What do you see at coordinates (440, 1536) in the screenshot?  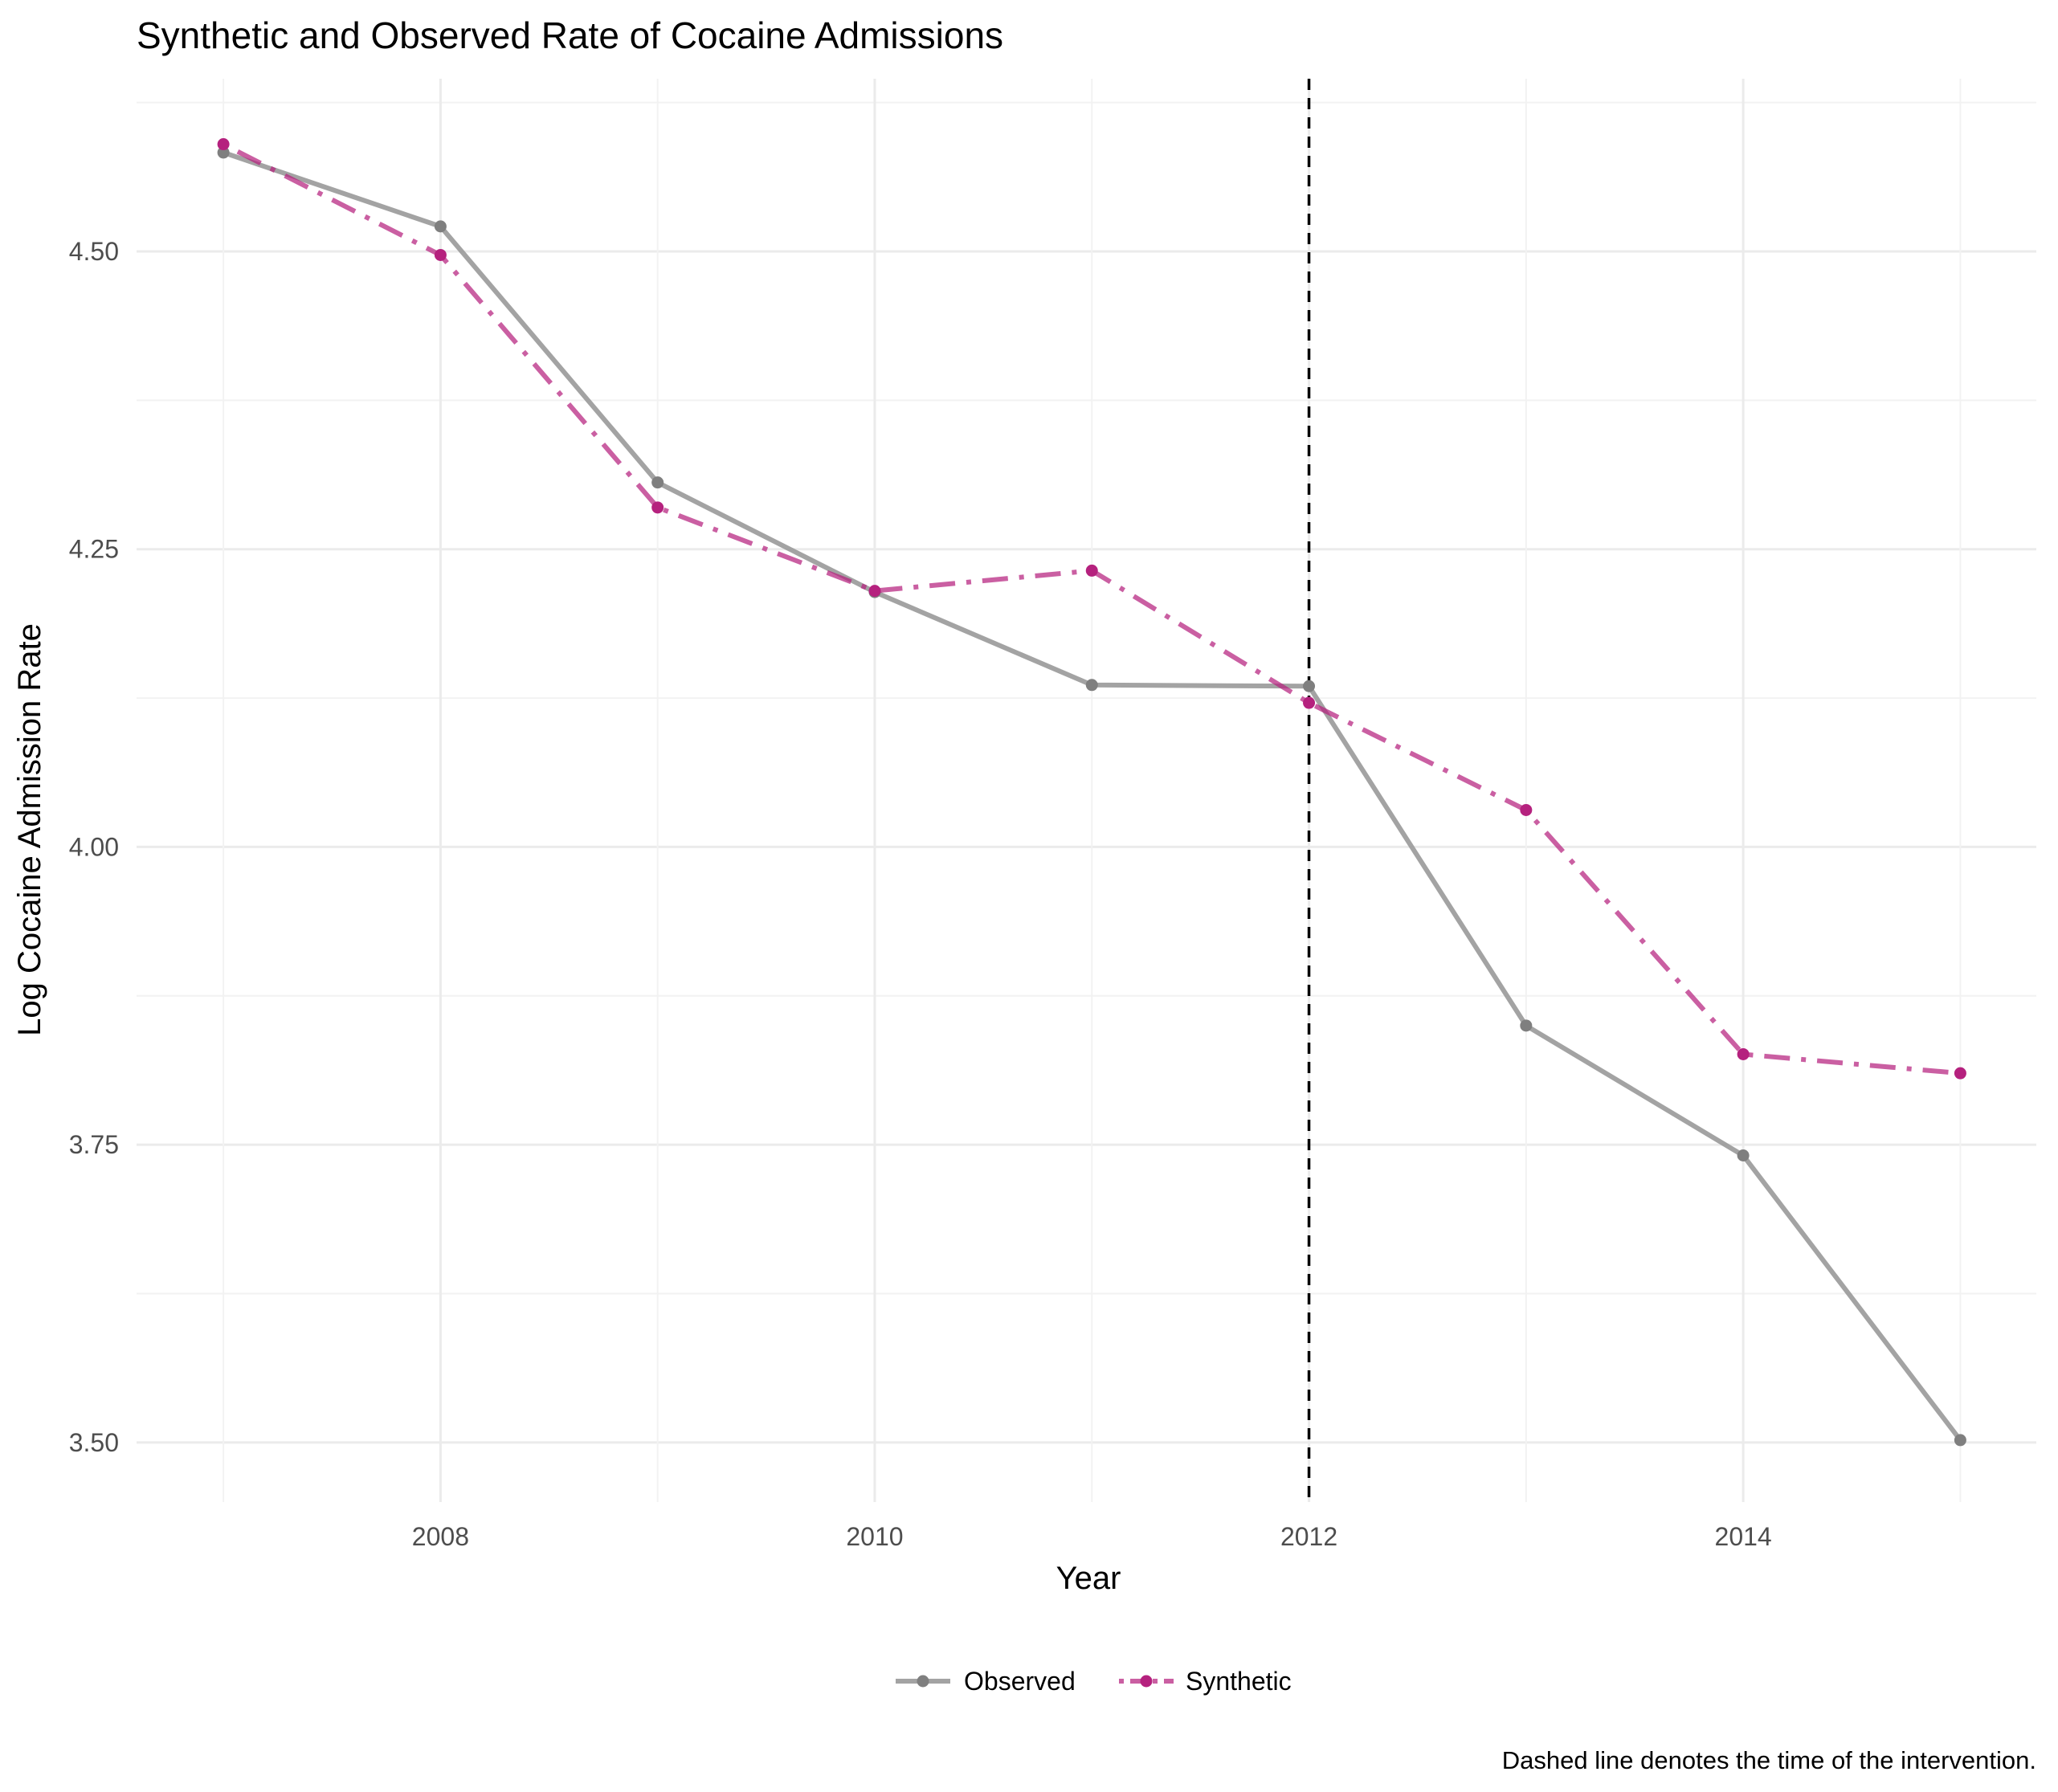 I see `x-tick-label: 2008` at bounding box center [440, 1536].